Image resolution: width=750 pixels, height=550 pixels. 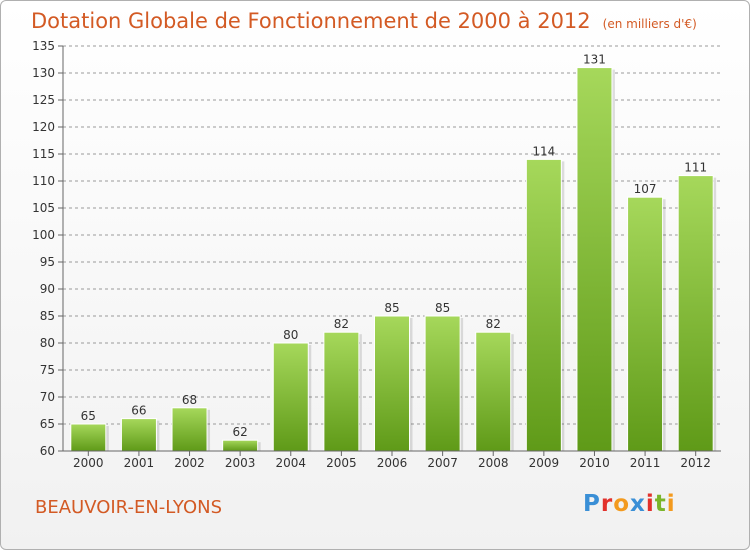 What do you see at coordinates (442, 383) in the screenshot?
I see `bar-2007` at bounding box center [442, 383].